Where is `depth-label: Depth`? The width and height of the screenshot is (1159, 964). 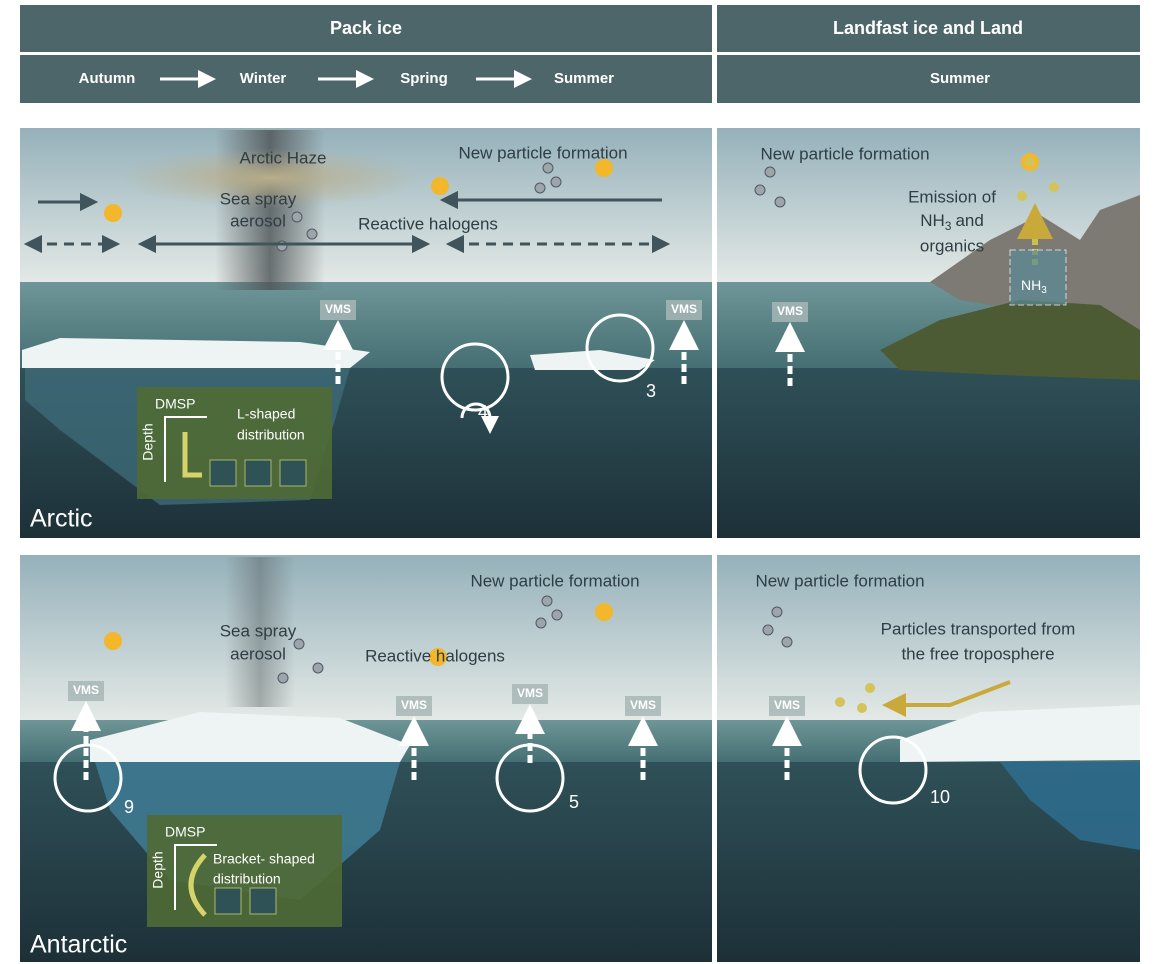 depth-label: Depth is located at coordinates (148, 441).